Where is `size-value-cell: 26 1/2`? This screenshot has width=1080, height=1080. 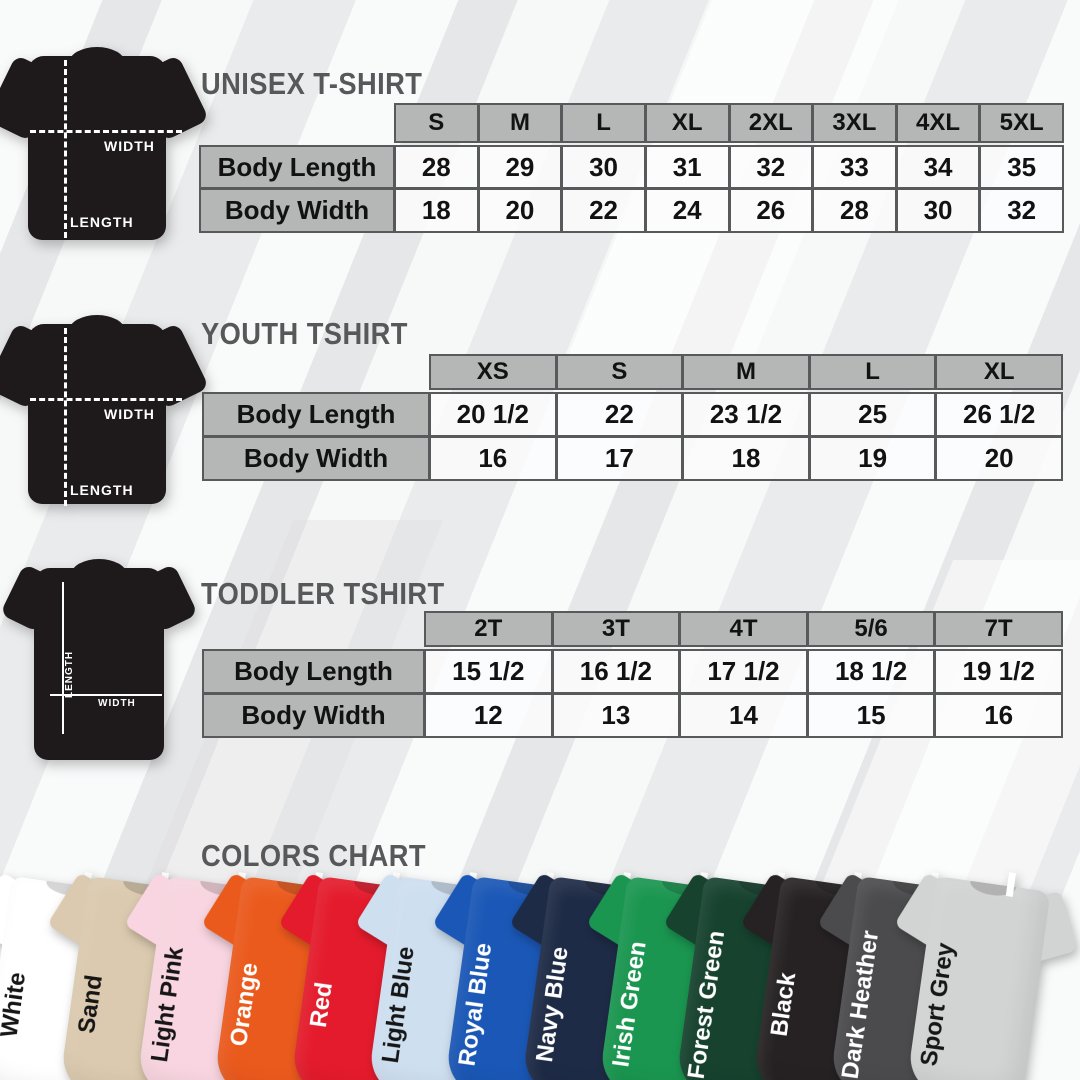 size-value-cell: 26 1/2 is located at coordinates (999, 414).